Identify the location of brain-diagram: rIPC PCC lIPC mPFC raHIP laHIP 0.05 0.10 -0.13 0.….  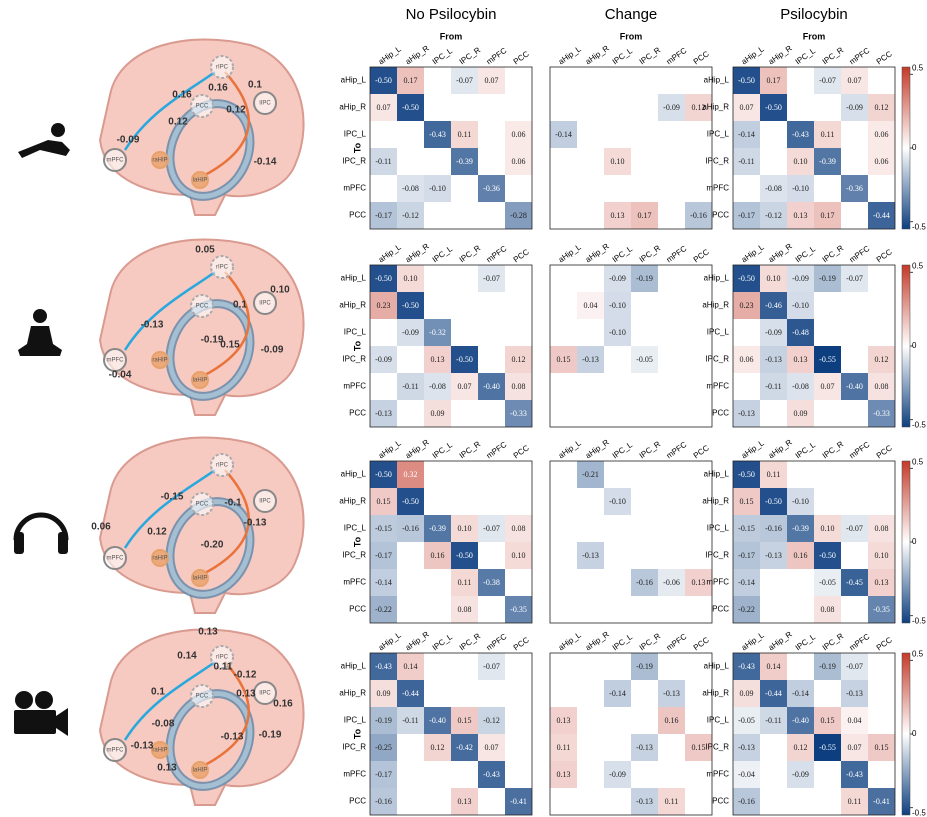
(201, 327).